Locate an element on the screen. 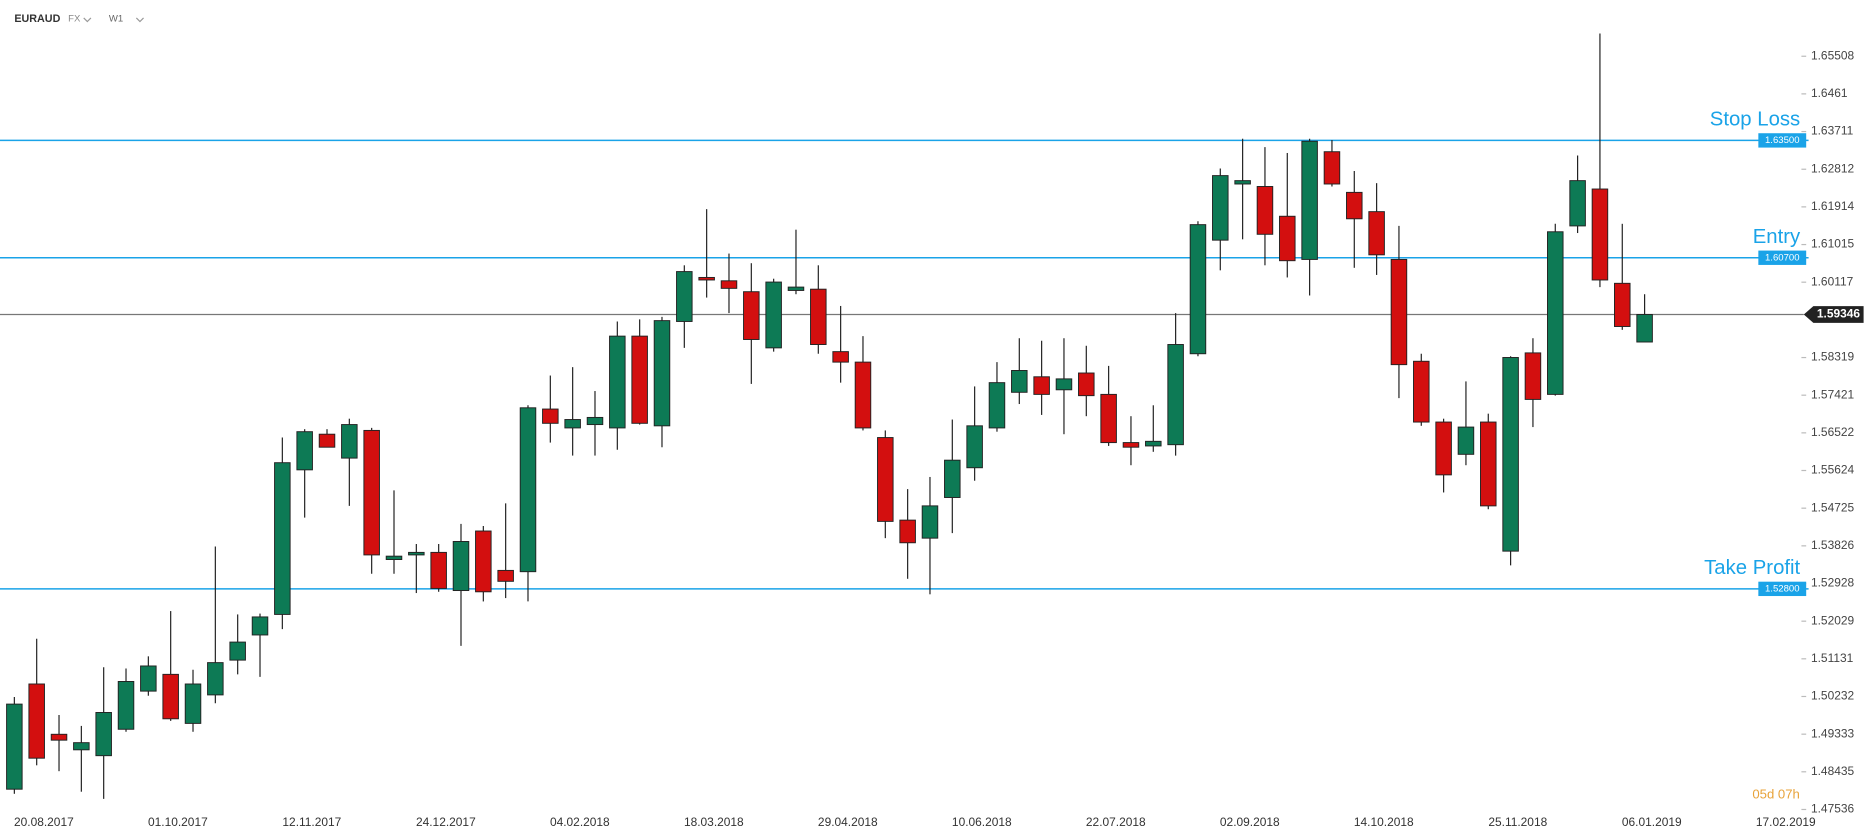 This screenshot has width=1866, height=837. y-tick-label: 1.54725 is located at coordinates (1833, 507).